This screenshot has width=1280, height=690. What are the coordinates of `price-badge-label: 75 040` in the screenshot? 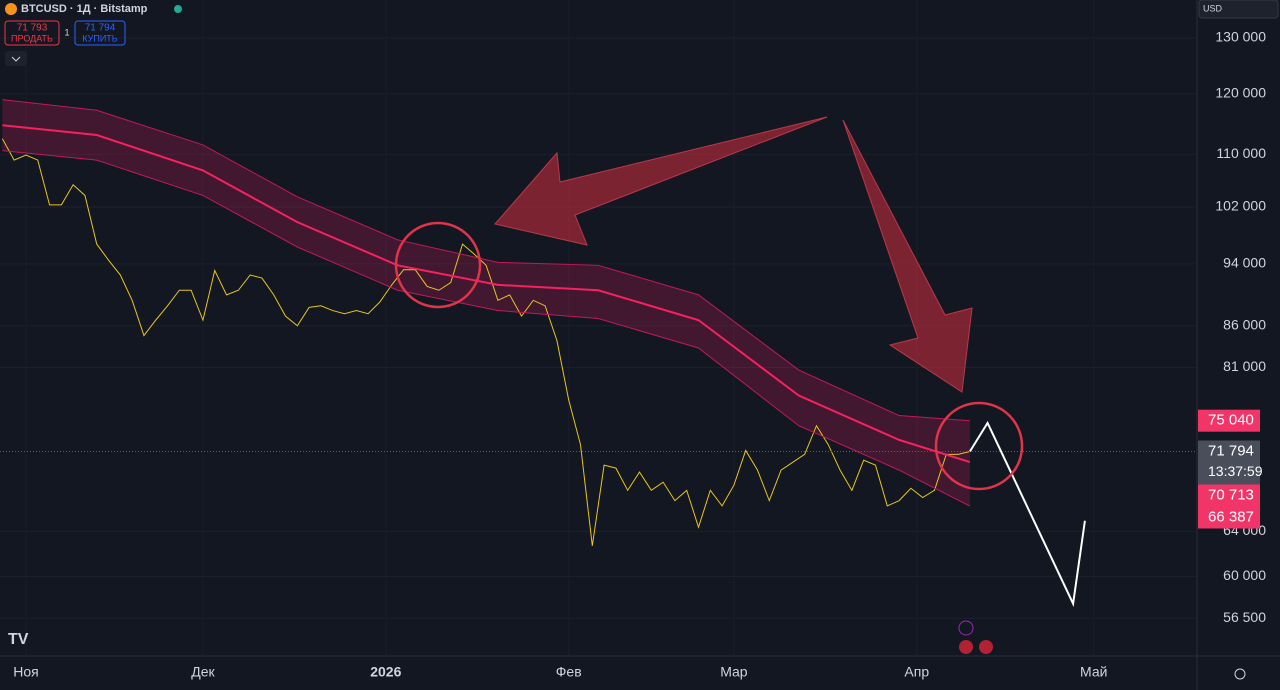 It's located at (1231, 420).